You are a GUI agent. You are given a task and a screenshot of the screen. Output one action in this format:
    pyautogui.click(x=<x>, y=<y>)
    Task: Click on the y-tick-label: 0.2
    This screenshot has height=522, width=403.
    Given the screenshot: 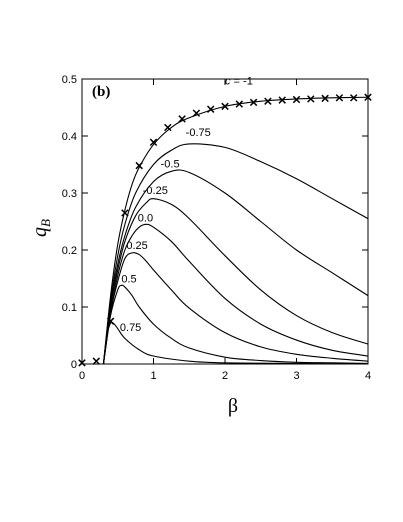 What is the action you would take?
    pyautogui.click(x=69, y=251)
    